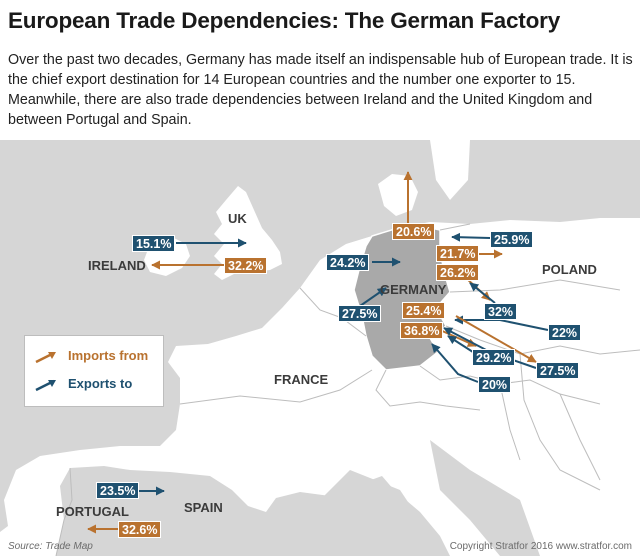  Describe the element at coordinates (301, 379) in the screenshot. I see `country-label-france: FRANCE` at that location.